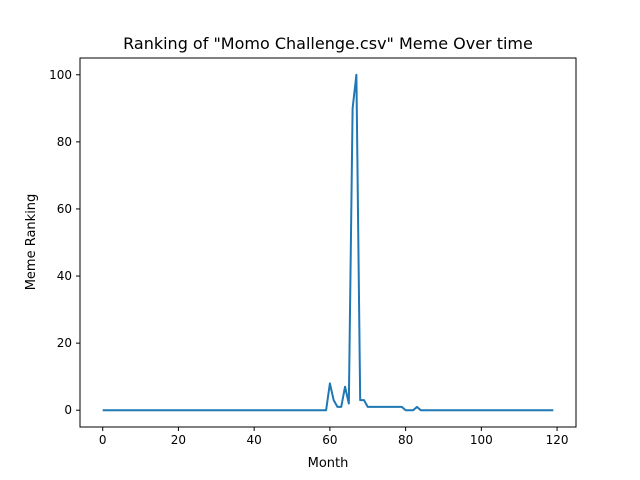 The height and width of the screenshot is (480, 640). I want to click on y-tick-label: 20, so click(64, 343).